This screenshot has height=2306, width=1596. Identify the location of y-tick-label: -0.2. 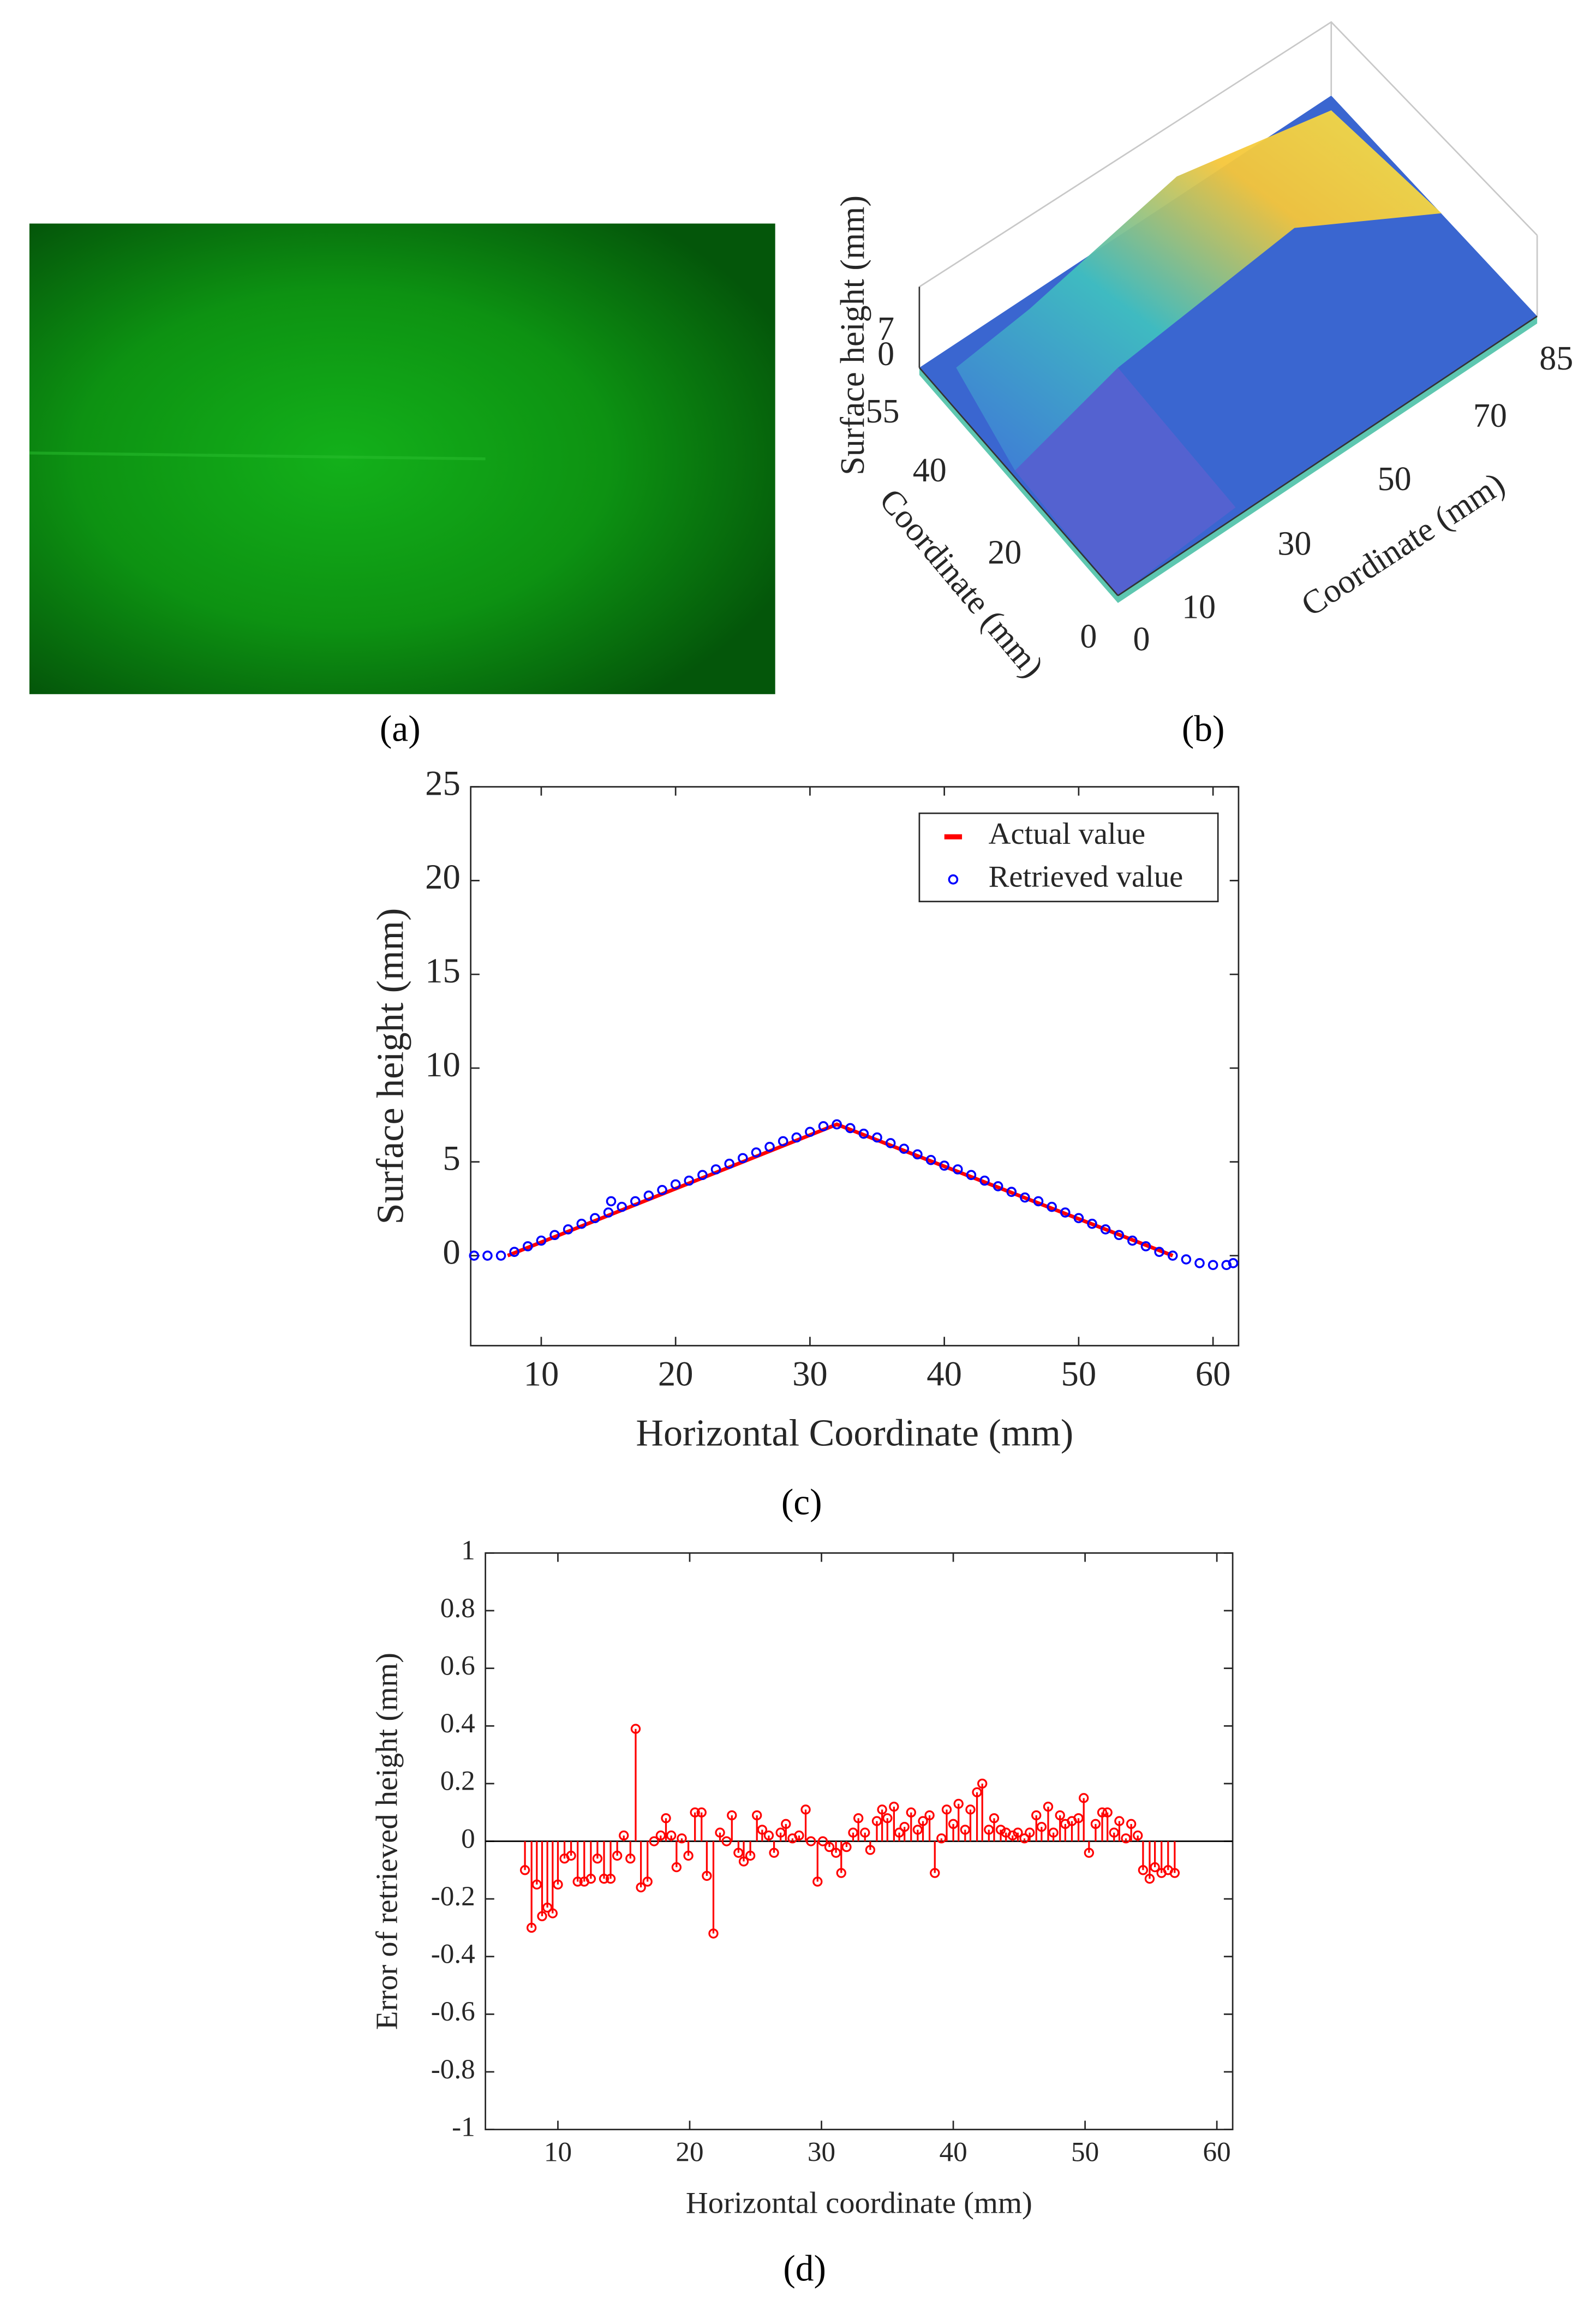
(453, 1896).